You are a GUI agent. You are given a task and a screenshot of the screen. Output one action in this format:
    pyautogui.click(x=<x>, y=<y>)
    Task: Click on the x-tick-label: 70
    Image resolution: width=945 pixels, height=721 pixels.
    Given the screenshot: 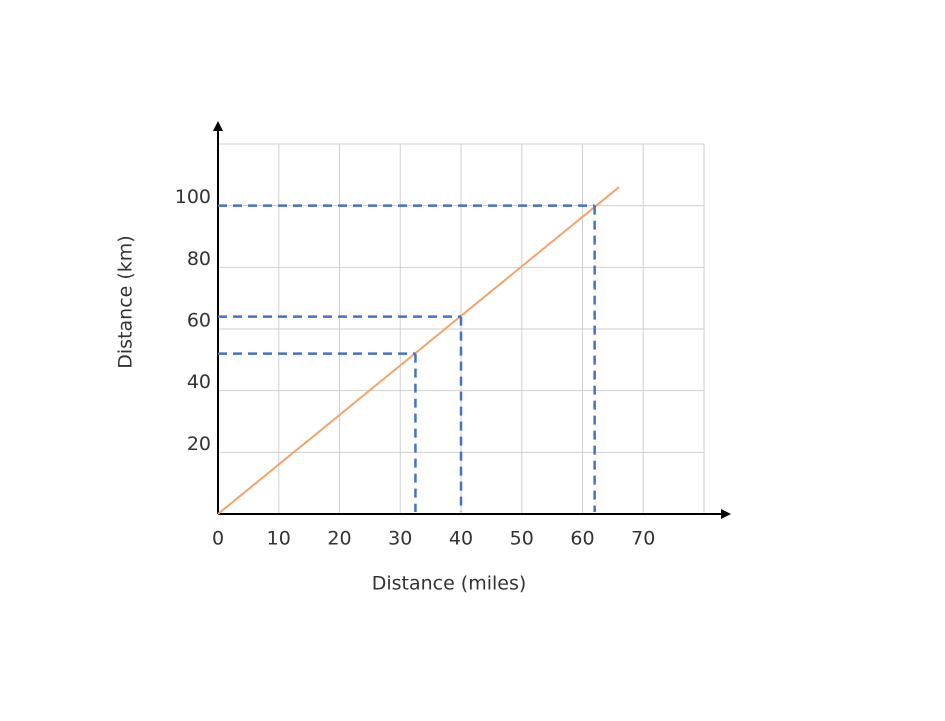 What is the action you would take?
    pyautogui.click(x=643, y=539)
    